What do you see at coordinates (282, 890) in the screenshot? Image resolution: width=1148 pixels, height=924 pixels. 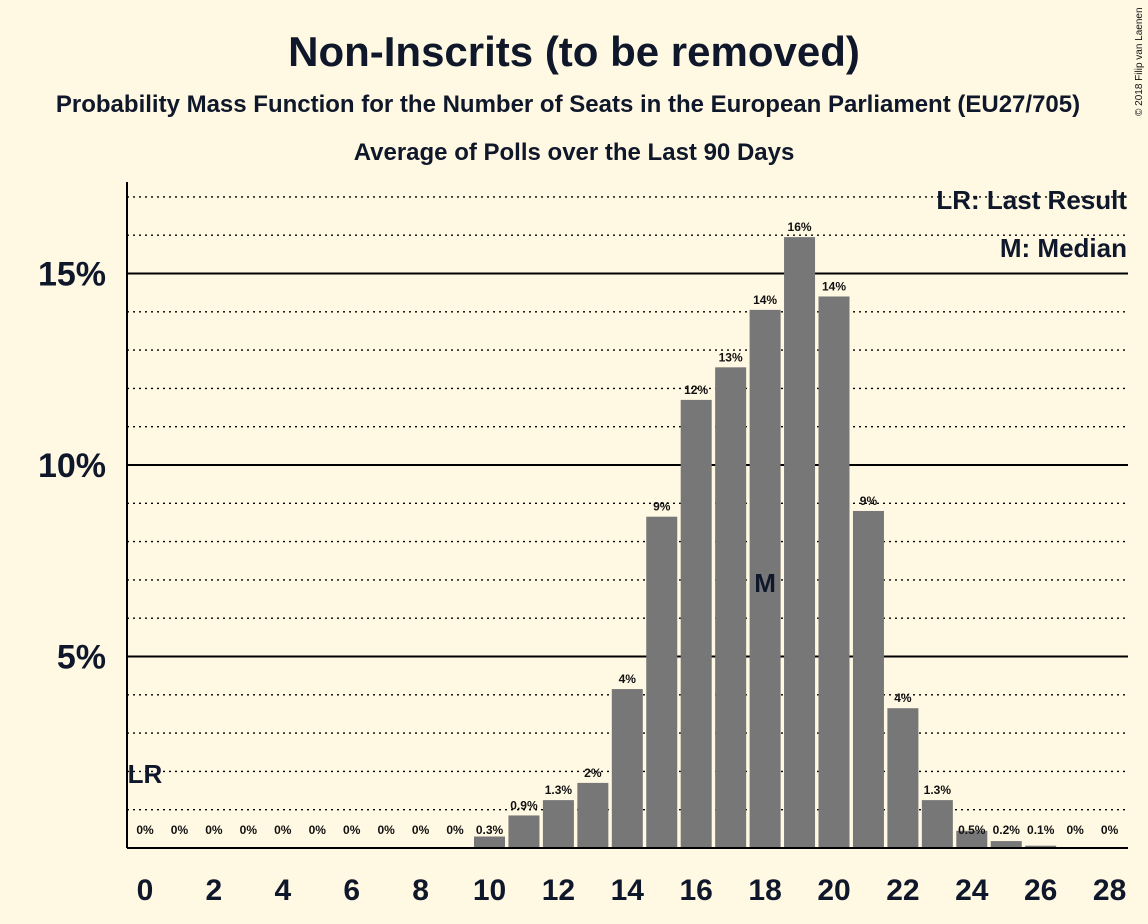 I see `x-tick-label: 4` at bounding box center [282, 890].